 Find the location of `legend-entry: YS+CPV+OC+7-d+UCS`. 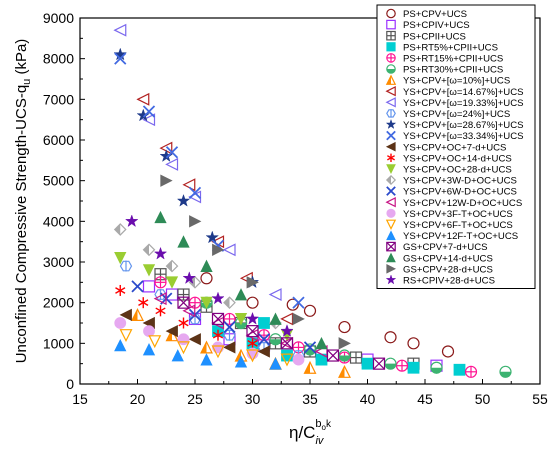

legend-entry: YS+CPV+OC+7-d+UCS is located at coordinates (454, 147).